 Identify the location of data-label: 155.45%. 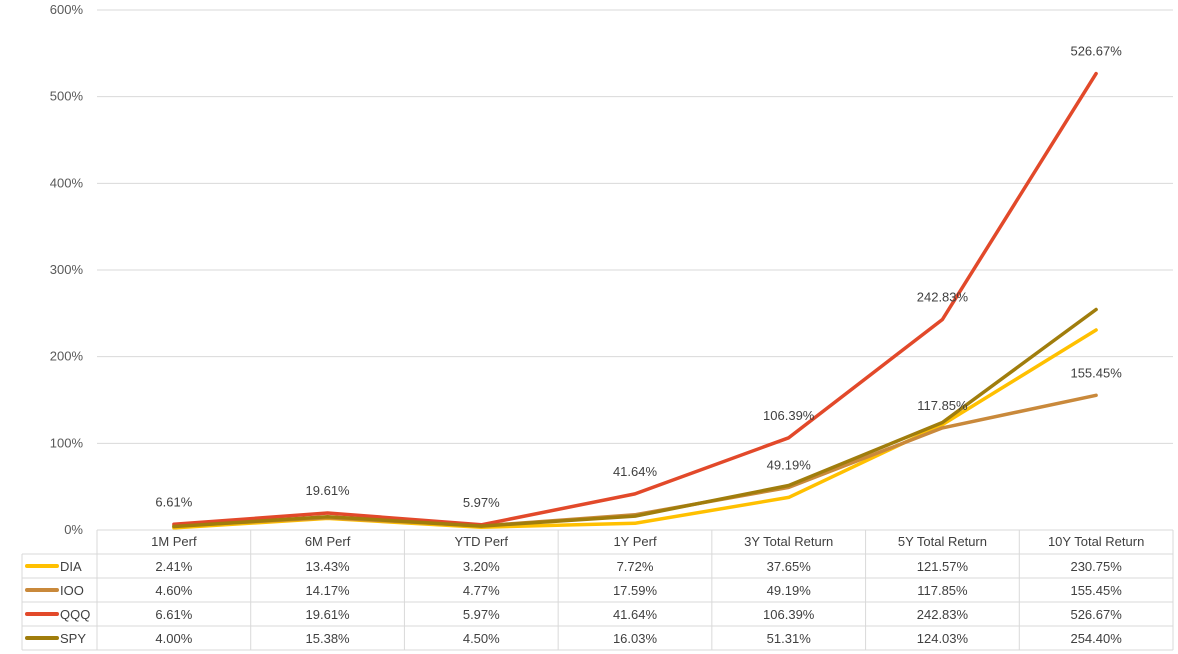
(1096, 372).